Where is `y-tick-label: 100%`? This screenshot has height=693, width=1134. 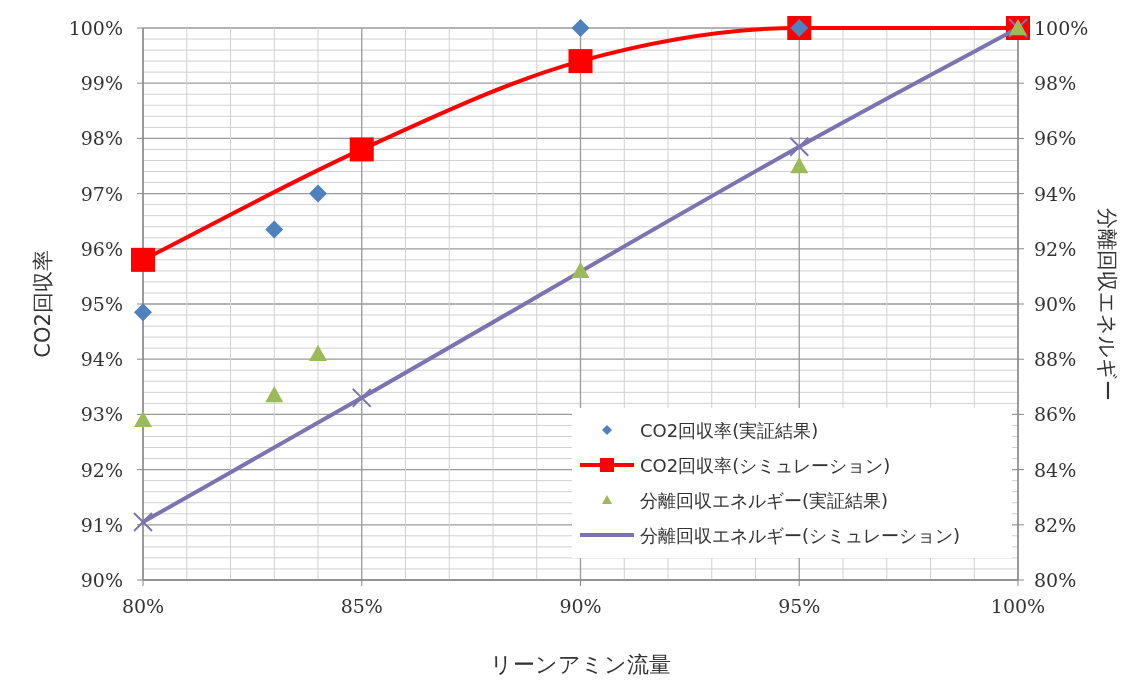 y-tick-label: 100% is located at coordinates (95, 28).